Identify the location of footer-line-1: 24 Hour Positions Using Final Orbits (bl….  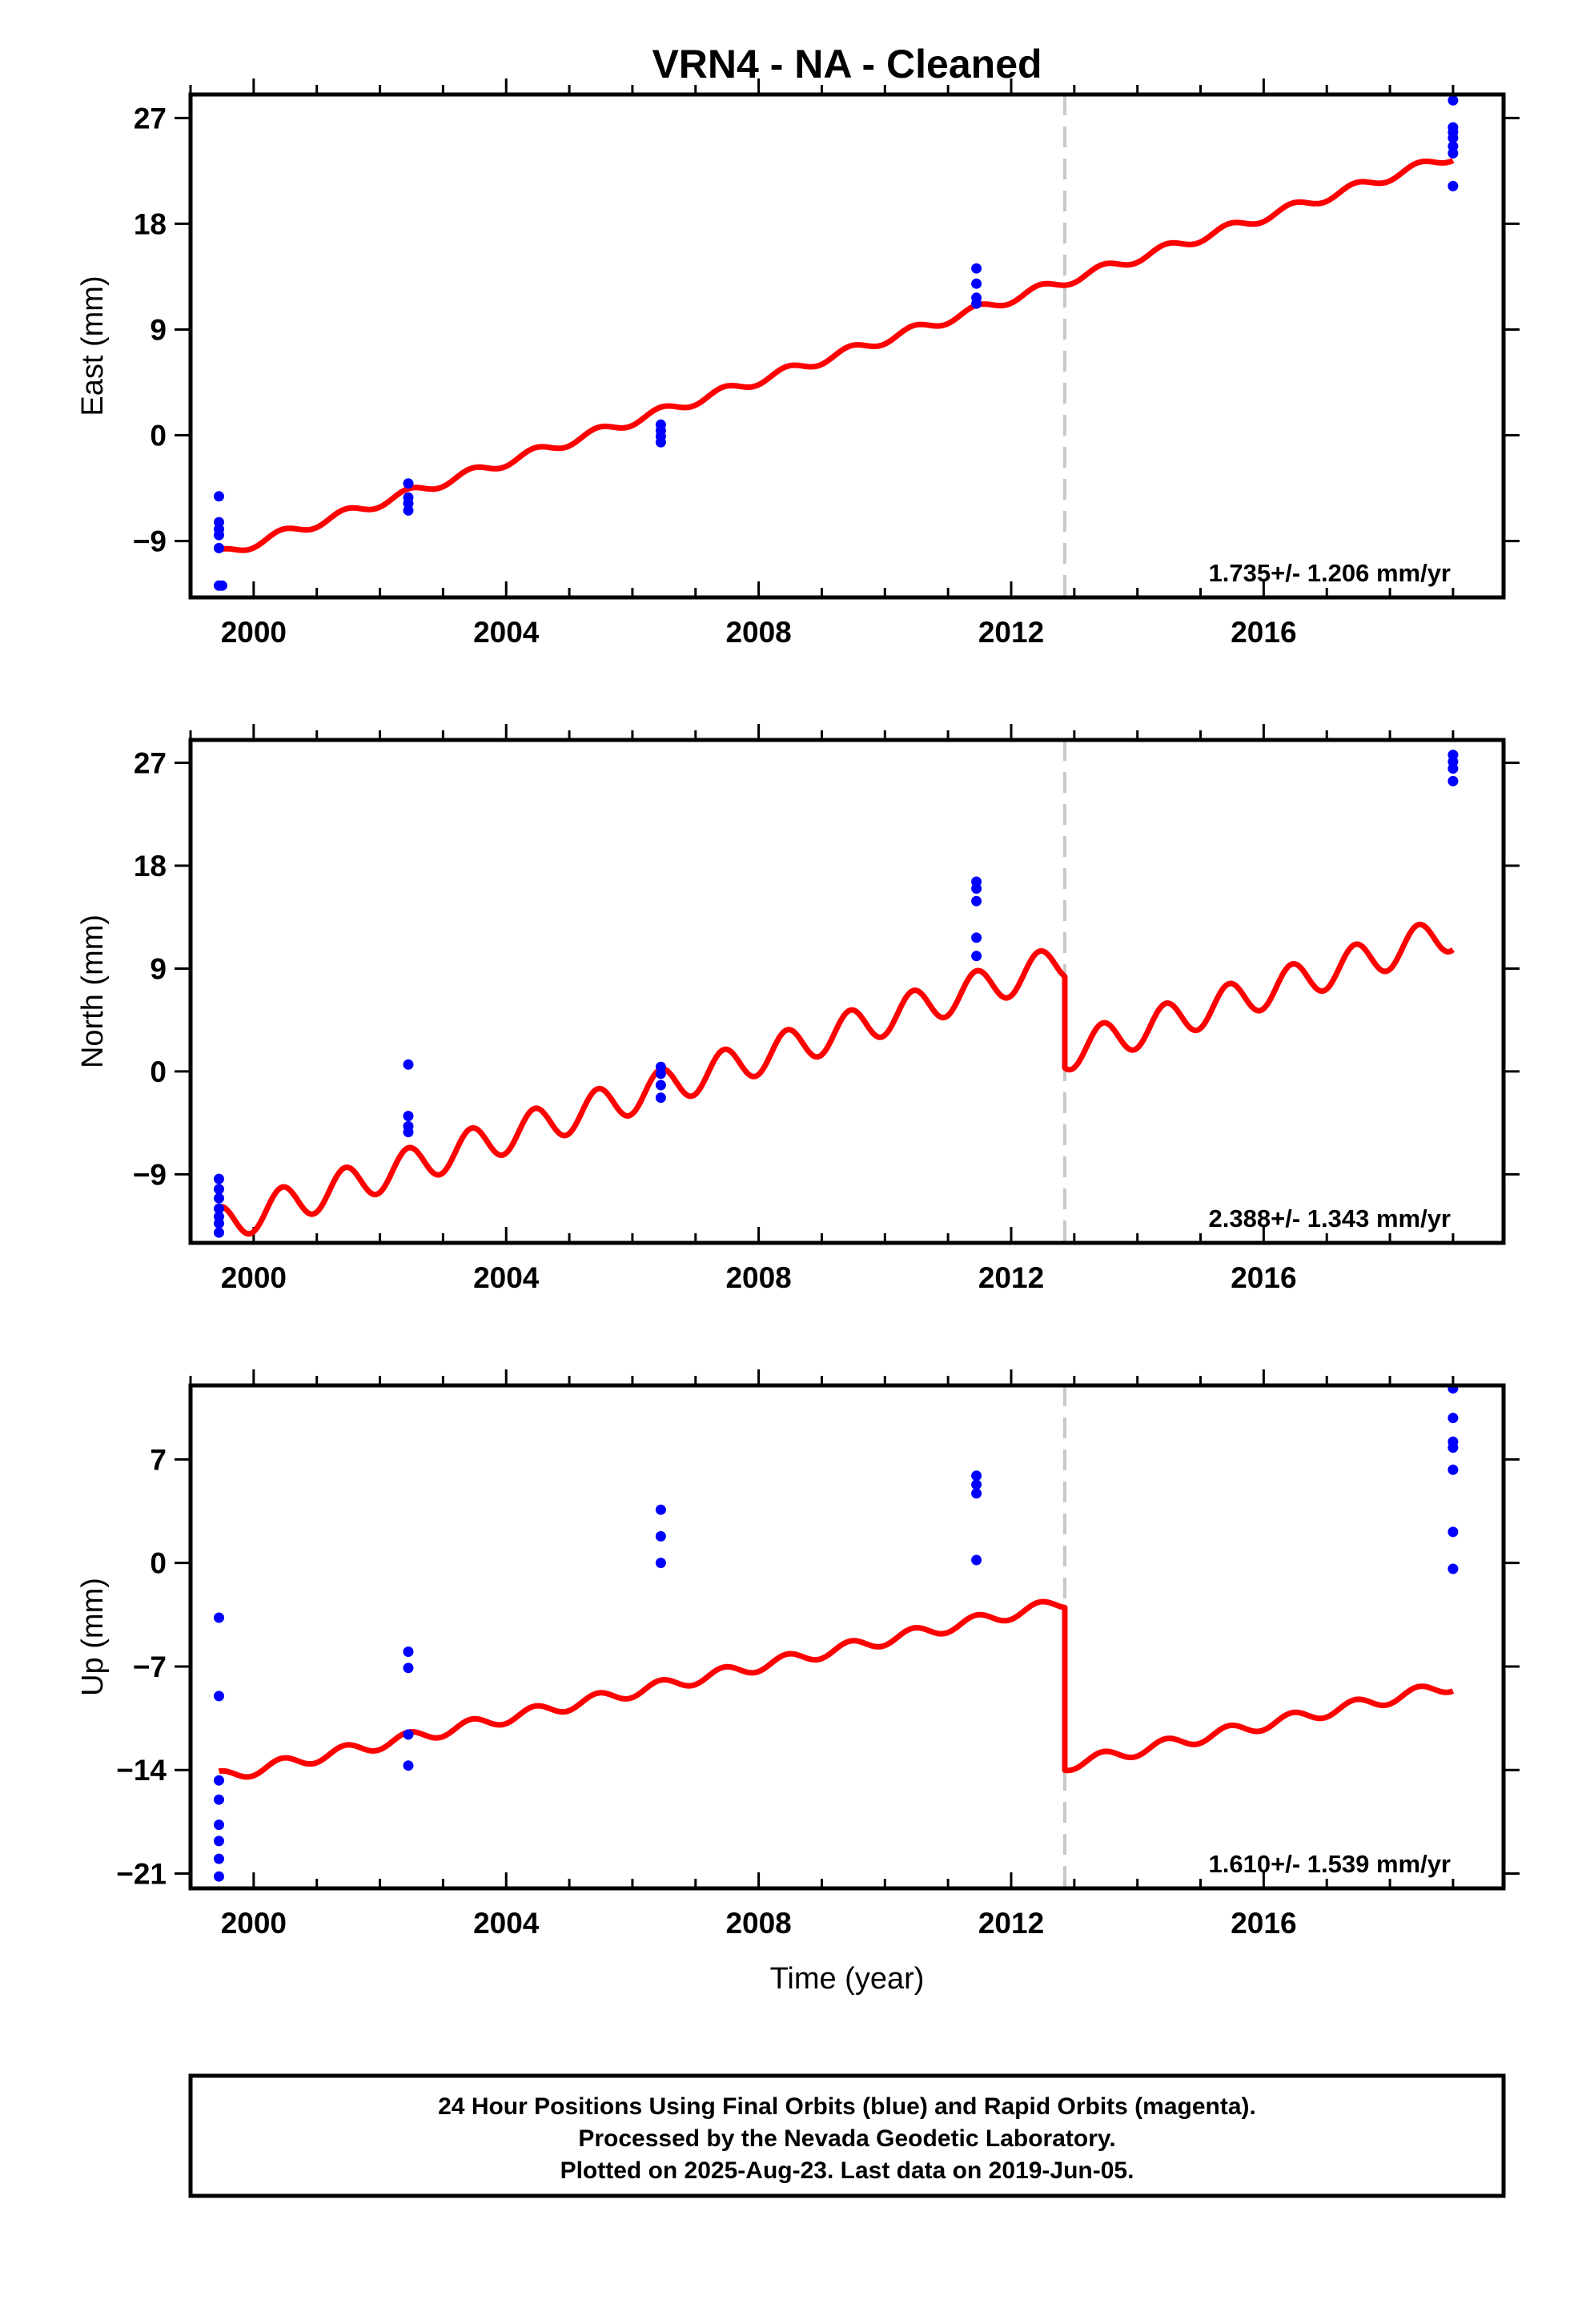
(847, 2106).